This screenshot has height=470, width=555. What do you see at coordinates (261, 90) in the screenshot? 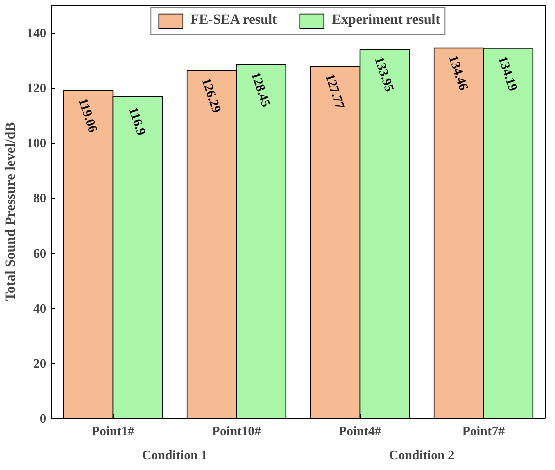
I see `data-label: 128.45` at bounding box center [261, 90].